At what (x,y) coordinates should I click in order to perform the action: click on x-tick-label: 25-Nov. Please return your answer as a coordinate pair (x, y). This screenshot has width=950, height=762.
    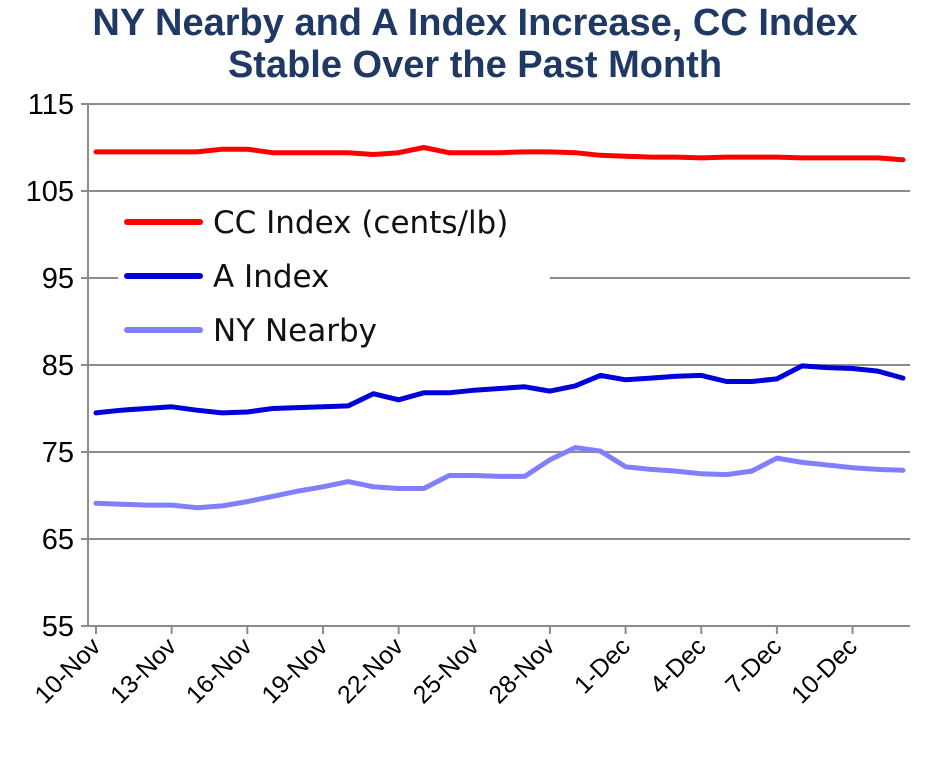
    Looking at the image, I should click on (446, 670).